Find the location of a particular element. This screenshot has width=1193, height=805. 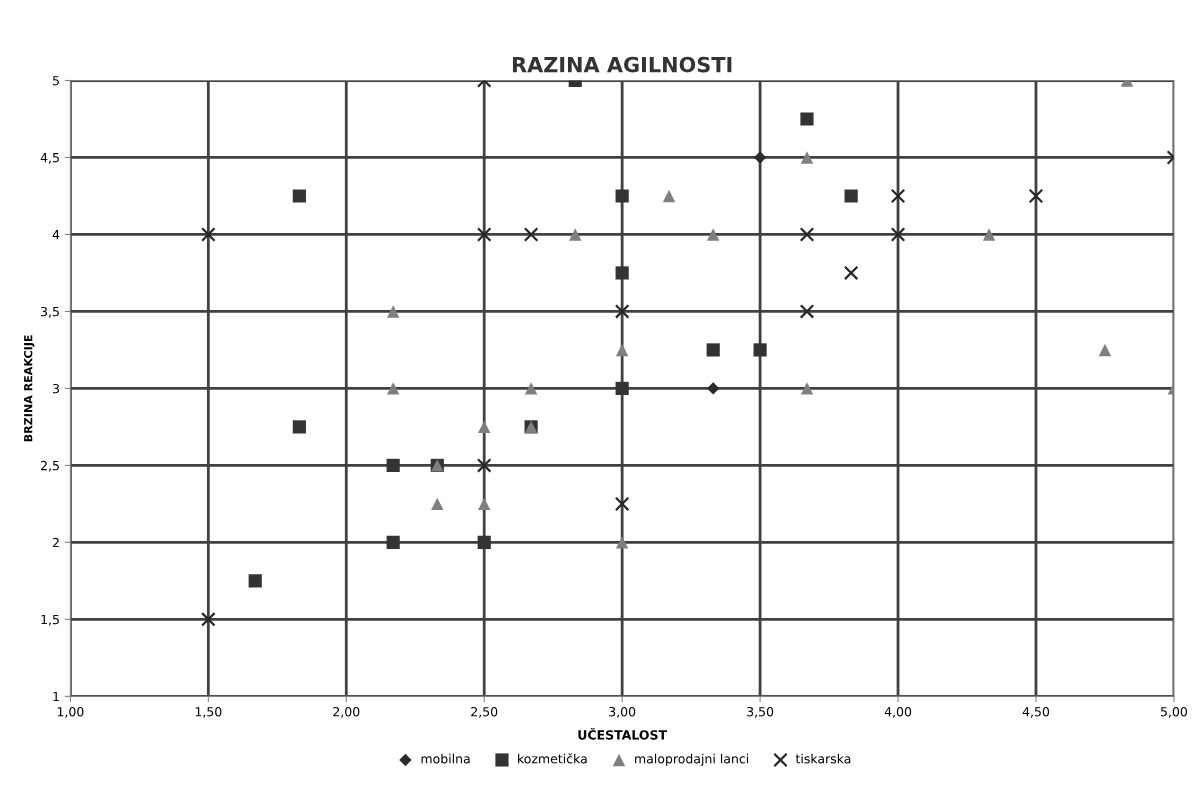

x-tick-label: 3,00 is located at coordinates (622, 712).